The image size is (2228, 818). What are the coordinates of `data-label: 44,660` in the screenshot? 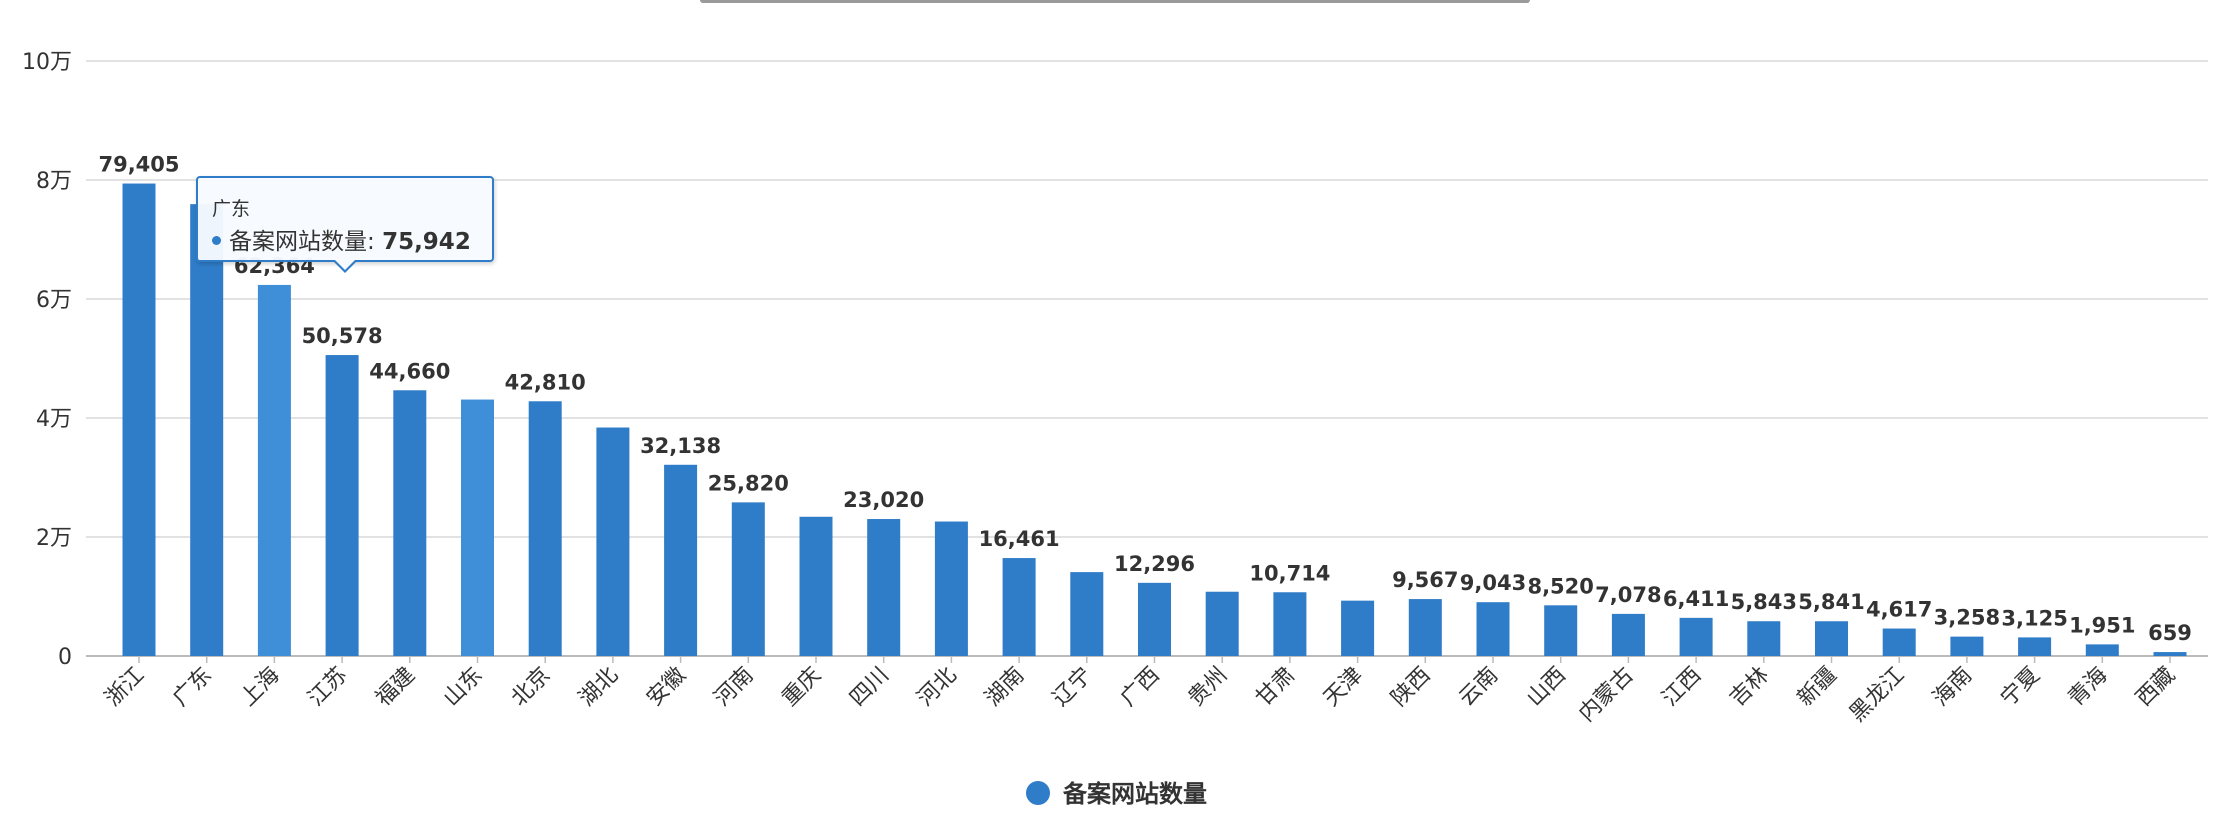 It's located at (409, 371).